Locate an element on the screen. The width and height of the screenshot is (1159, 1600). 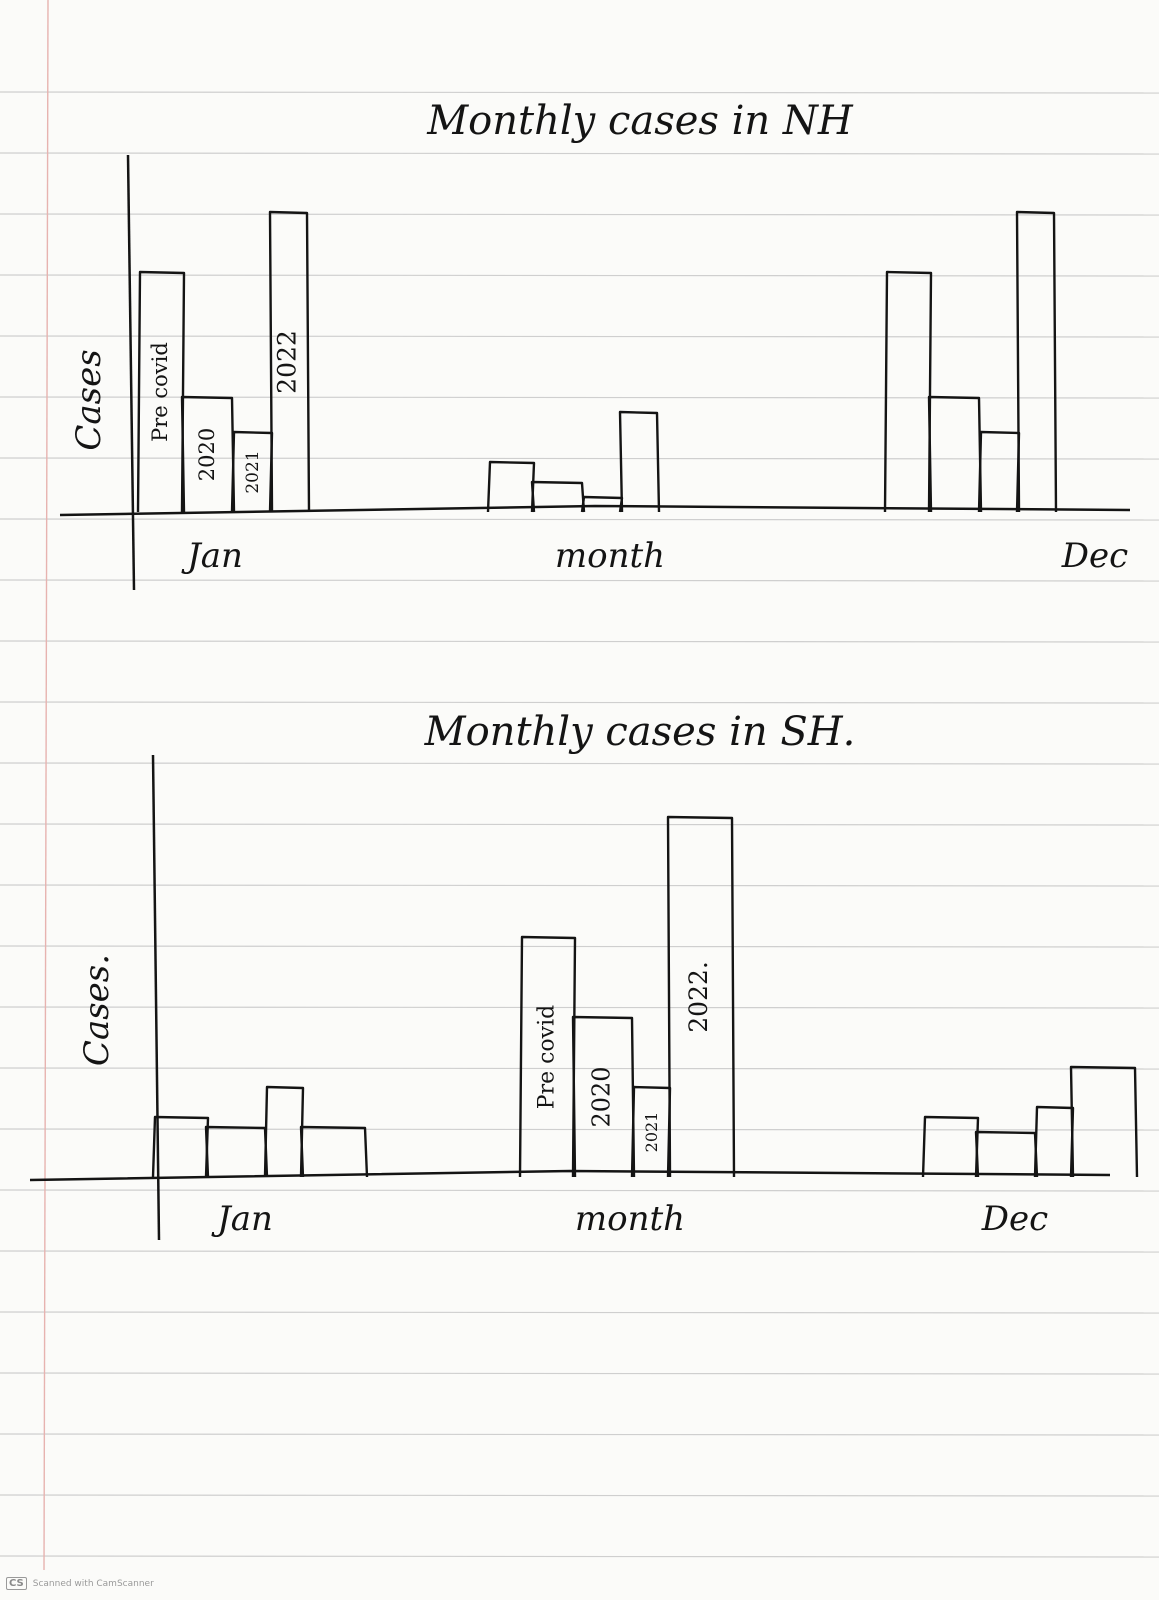
chart-title: Monthly cases in SH. is located at coordinates (640, 732).